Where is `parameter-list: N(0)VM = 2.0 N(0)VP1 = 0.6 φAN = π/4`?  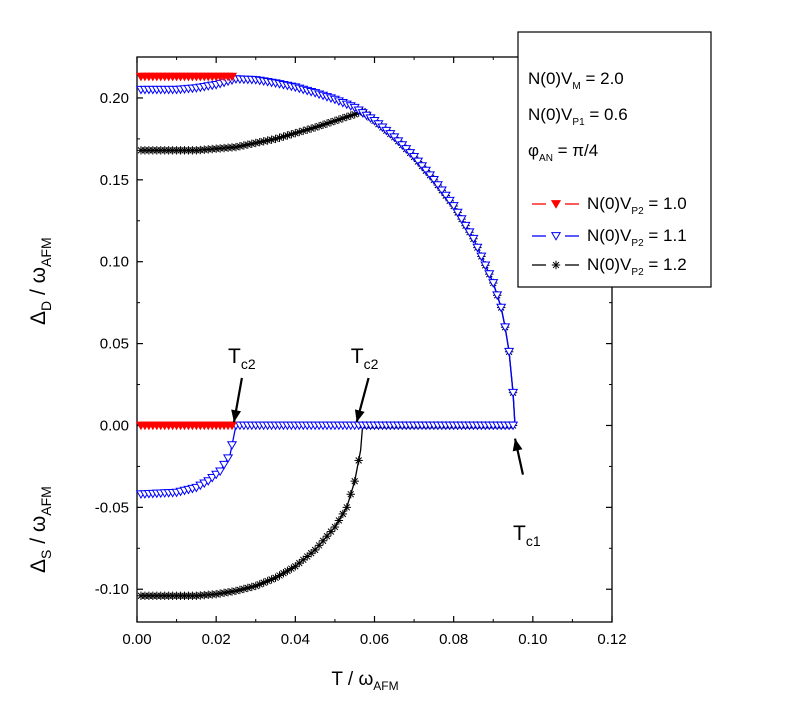 parameter-list: N(0)VM = 2.0 N(0)VP1 = 0.6 φAN = π/4 is located at coordinates (578, 116).